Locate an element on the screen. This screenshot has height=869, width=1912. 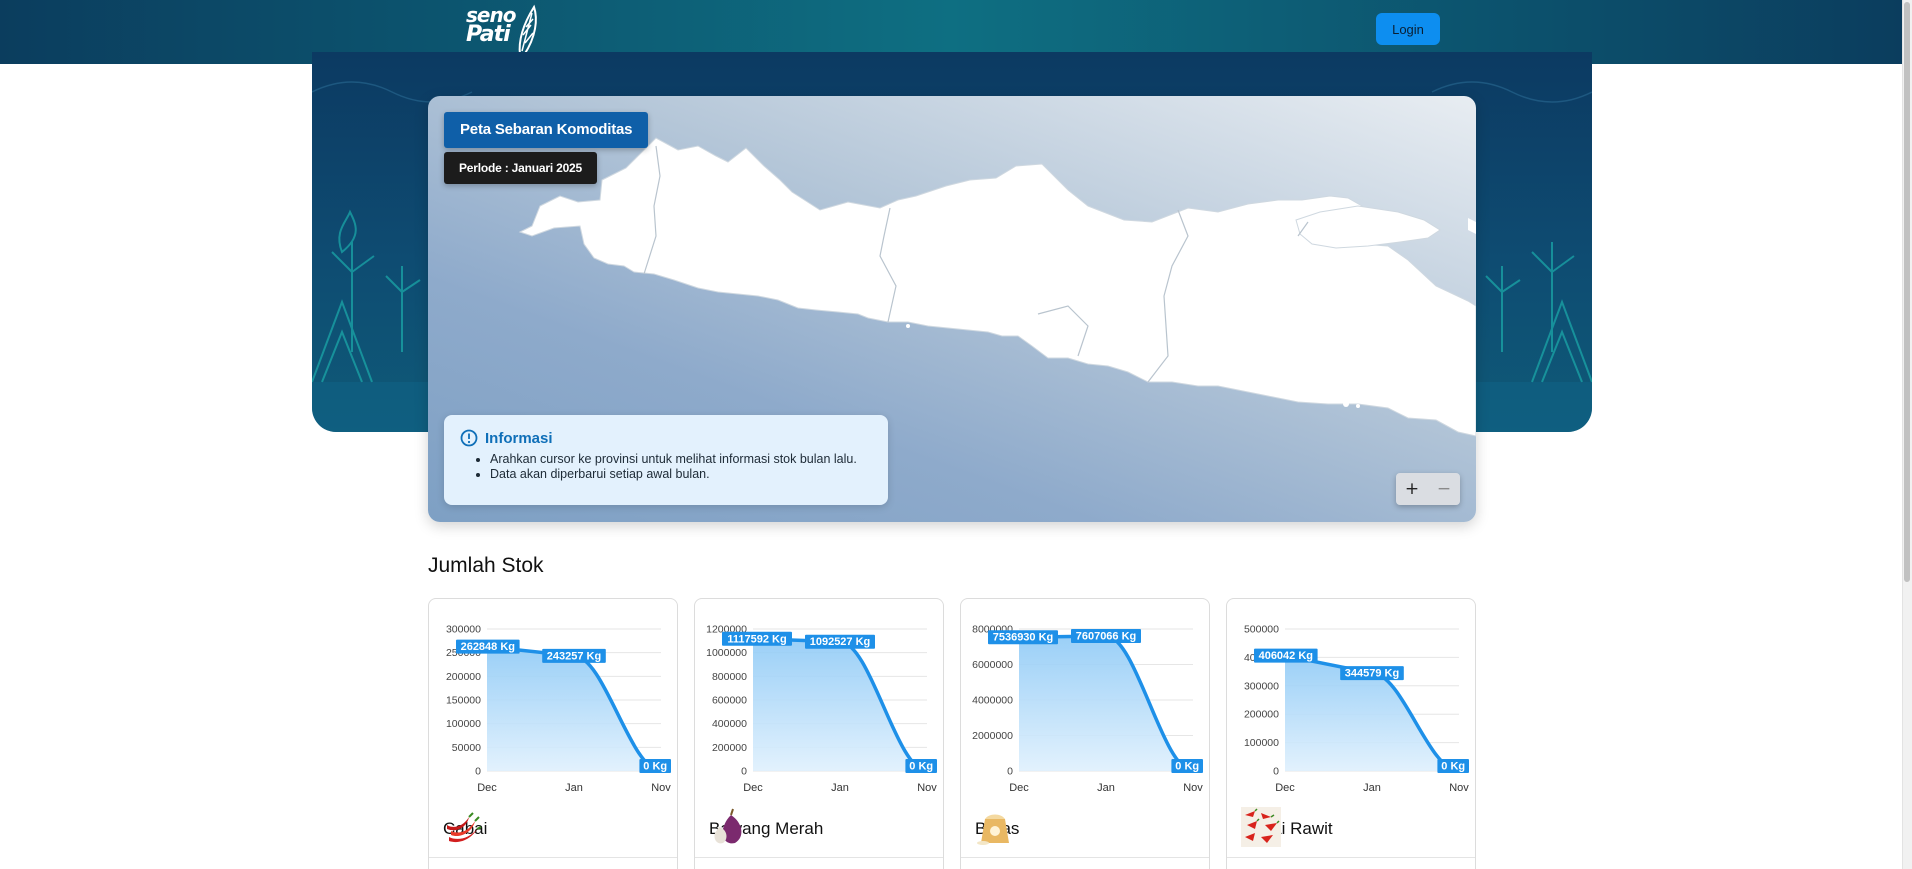
info-title: Informasi is located at coordinates (519, 438).